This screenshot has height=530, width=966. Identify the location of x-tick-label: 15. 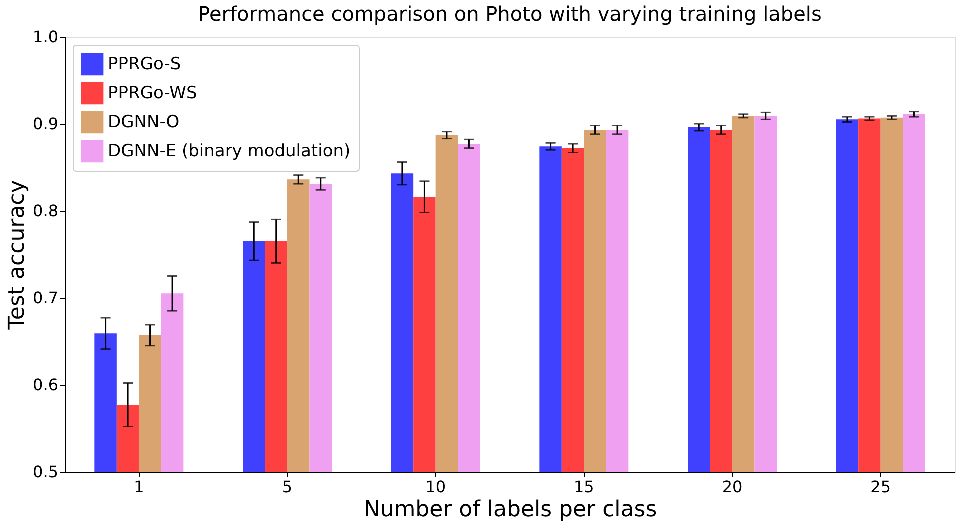
(584, 487).